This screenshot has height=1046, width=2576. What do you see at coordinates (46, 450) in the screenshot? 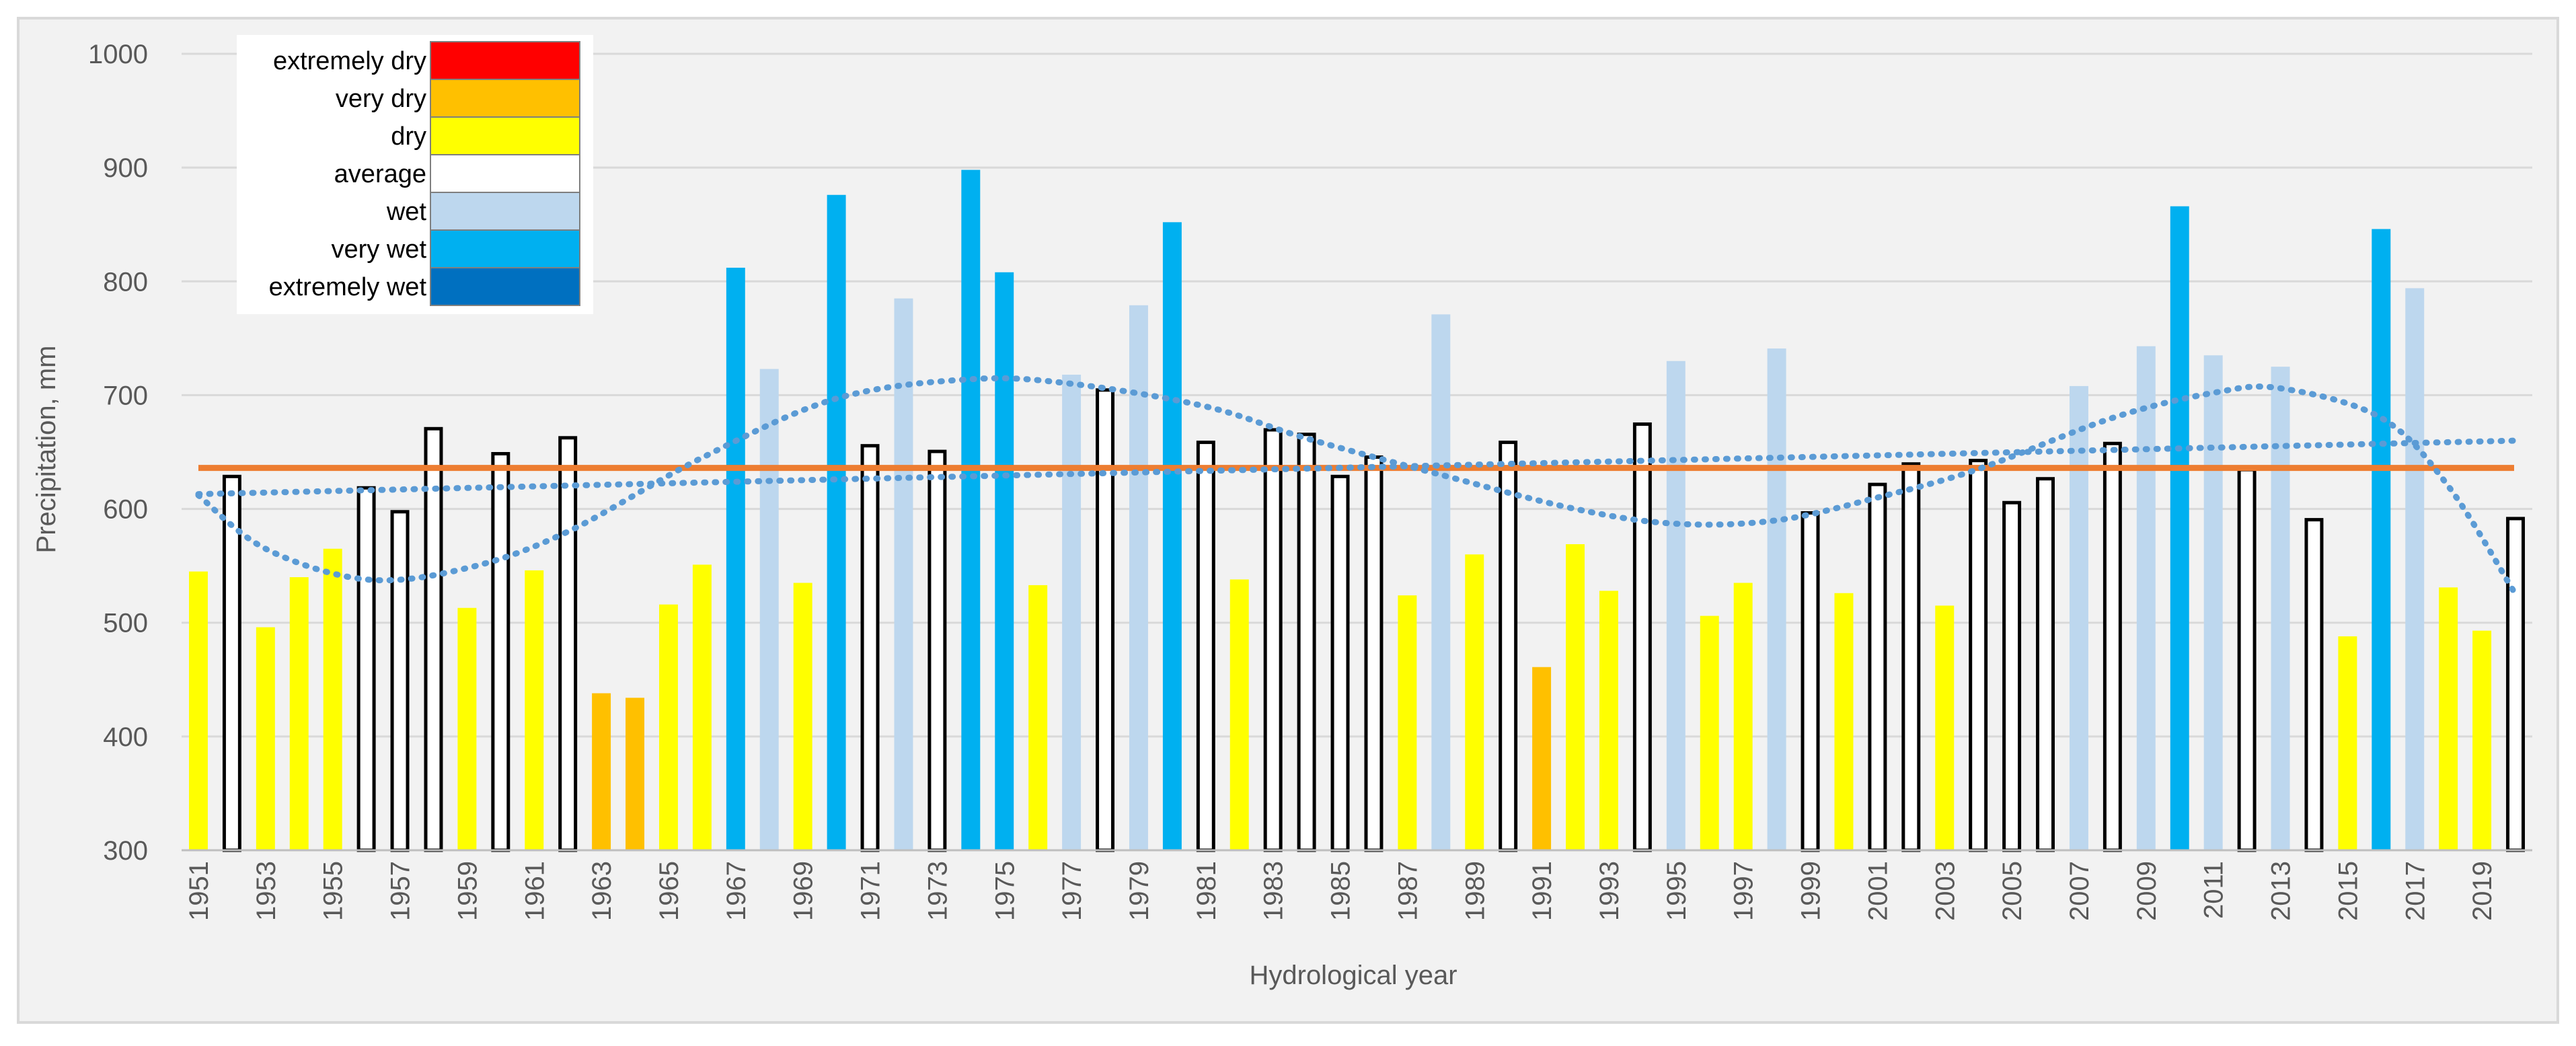
I see `y-axis-label: Precipitation, mm` at bounding box center [46, 450].